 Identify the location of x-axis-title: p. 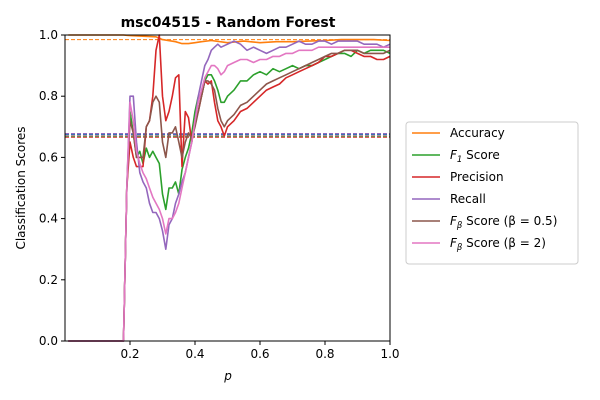
(227, 376).